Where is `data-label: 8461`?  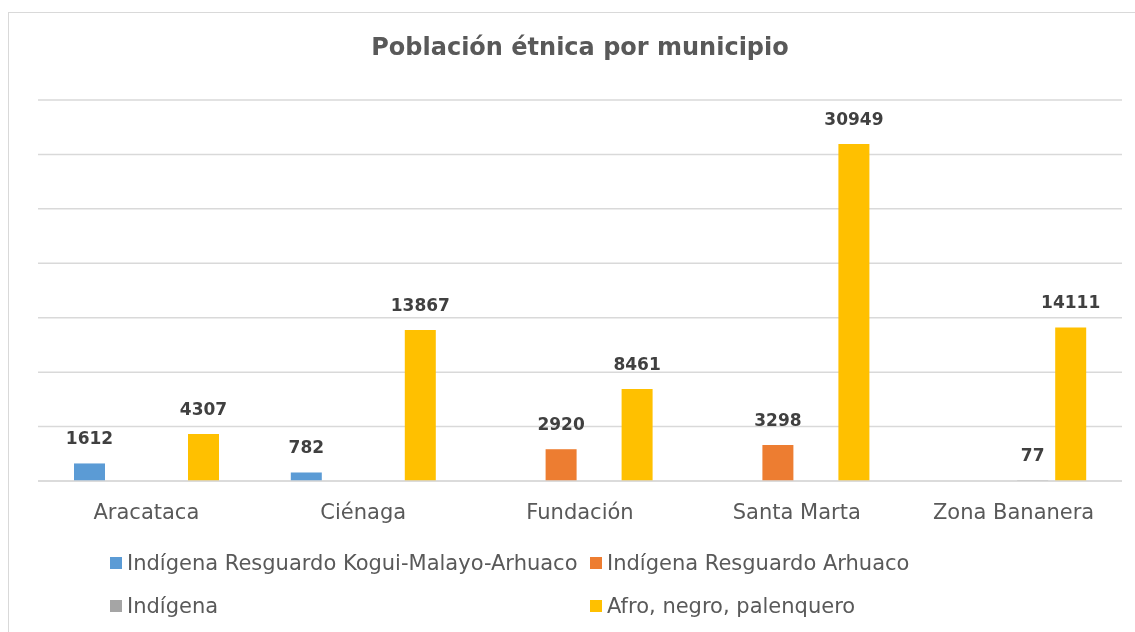 data-label: 8461 is located at coordinates (637, 363).